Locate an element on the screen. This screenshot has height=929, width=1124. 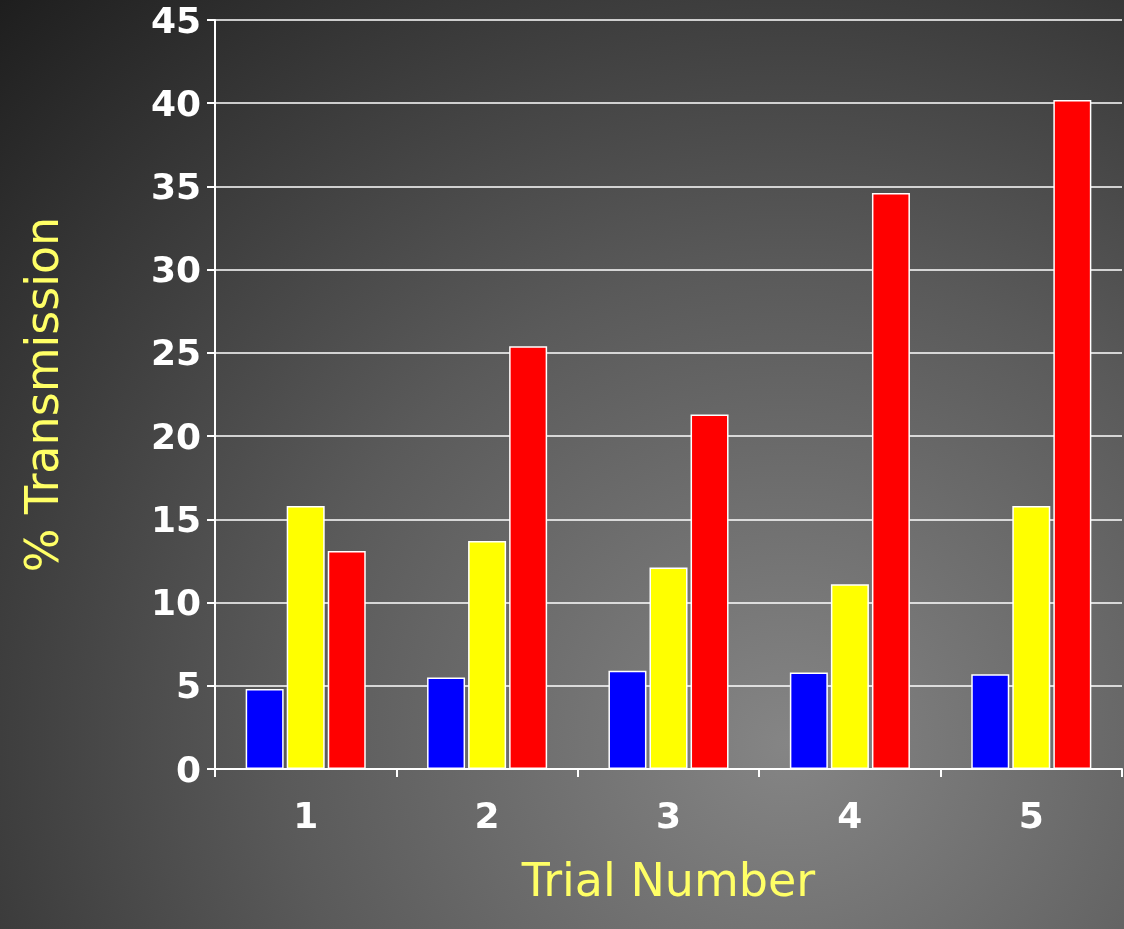
y-tick-label: 10 is located at coordinates (175, 603).